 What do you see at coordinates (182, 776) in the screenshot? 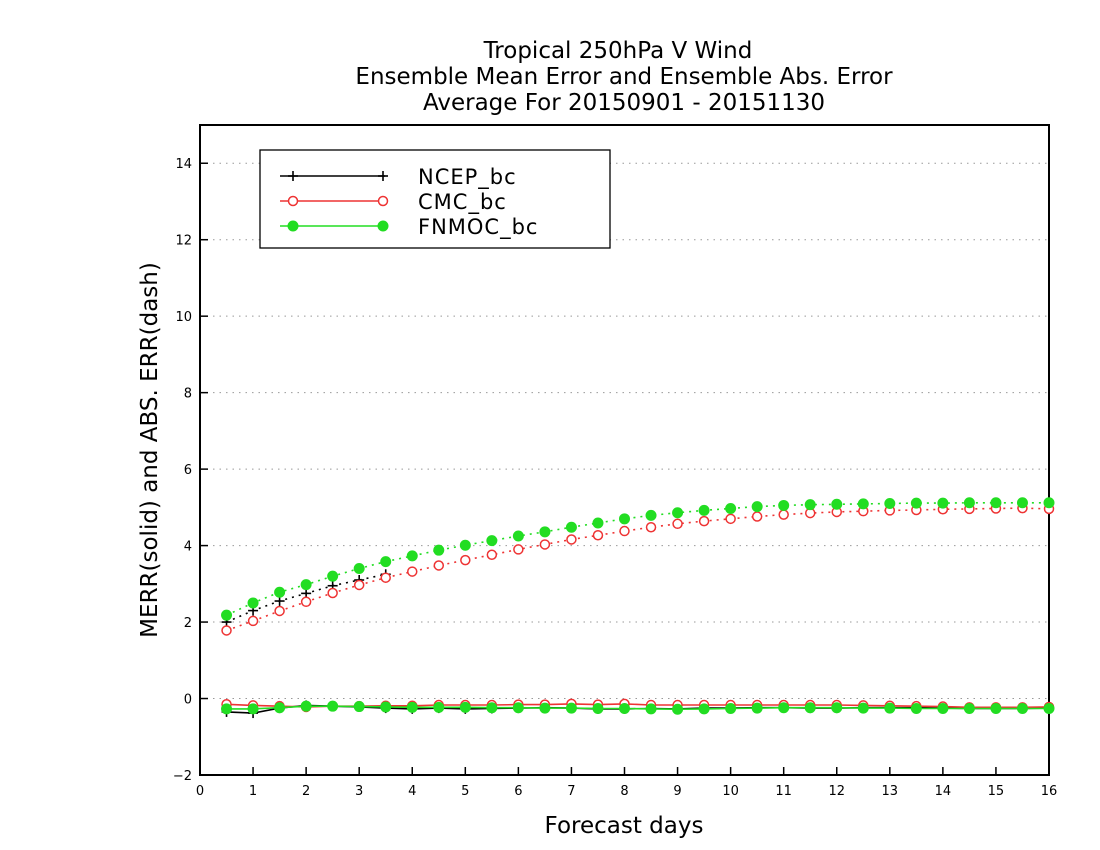
I see `y-tick-label: −2` at bounding box center [182, 776].